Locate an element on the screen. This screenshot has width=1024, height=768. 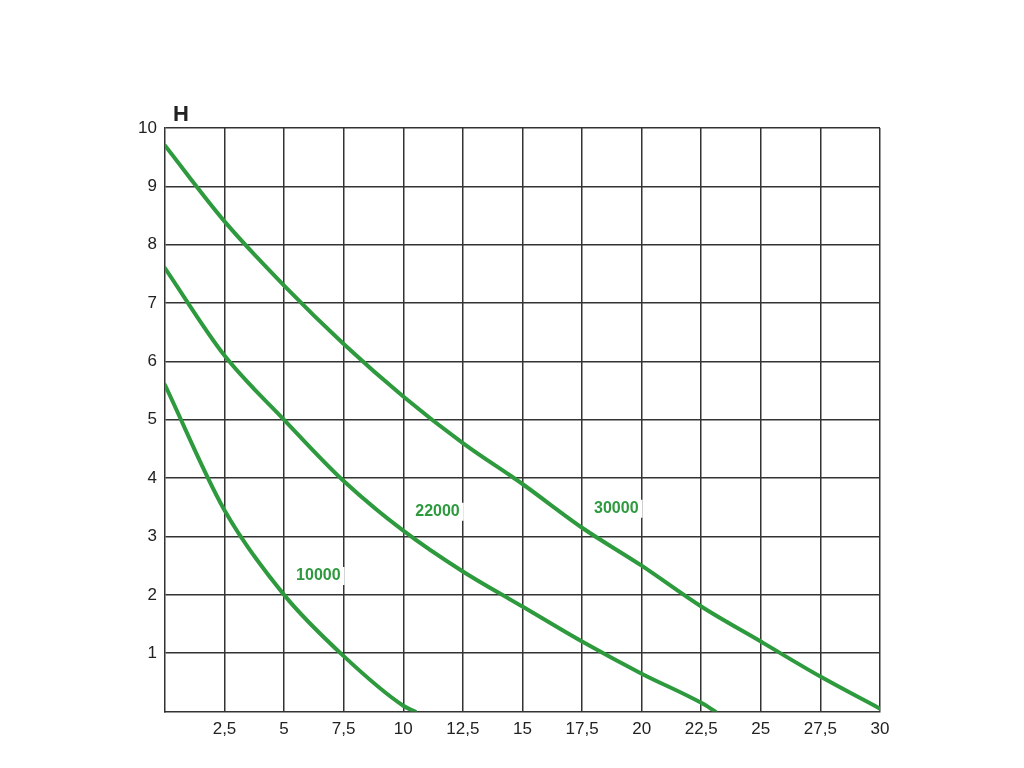
y-axis-title: H is located at coordinates (180, 114).